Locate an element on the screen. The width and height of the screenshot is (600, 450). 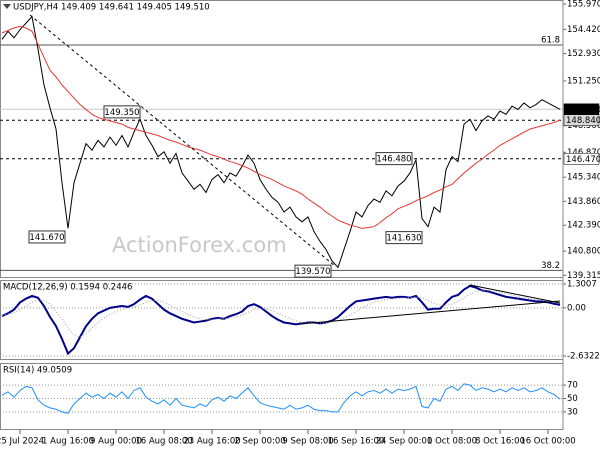
annotation-label: 149.350 is located at coordinates (121, 113).